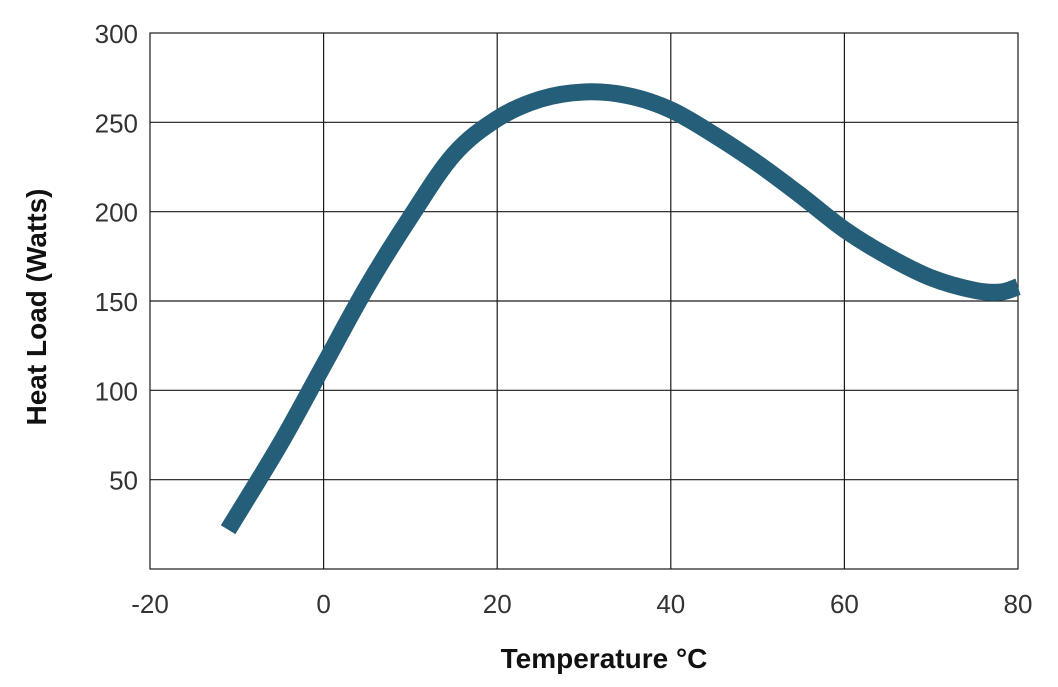 The height and width of the screenshot is (687, 1058). What do you see at coordinates (116, 257) in the screenshot?
I see `y-axis-ticks: 50 100 150 200 250 300` at bounding box center [116, 257].